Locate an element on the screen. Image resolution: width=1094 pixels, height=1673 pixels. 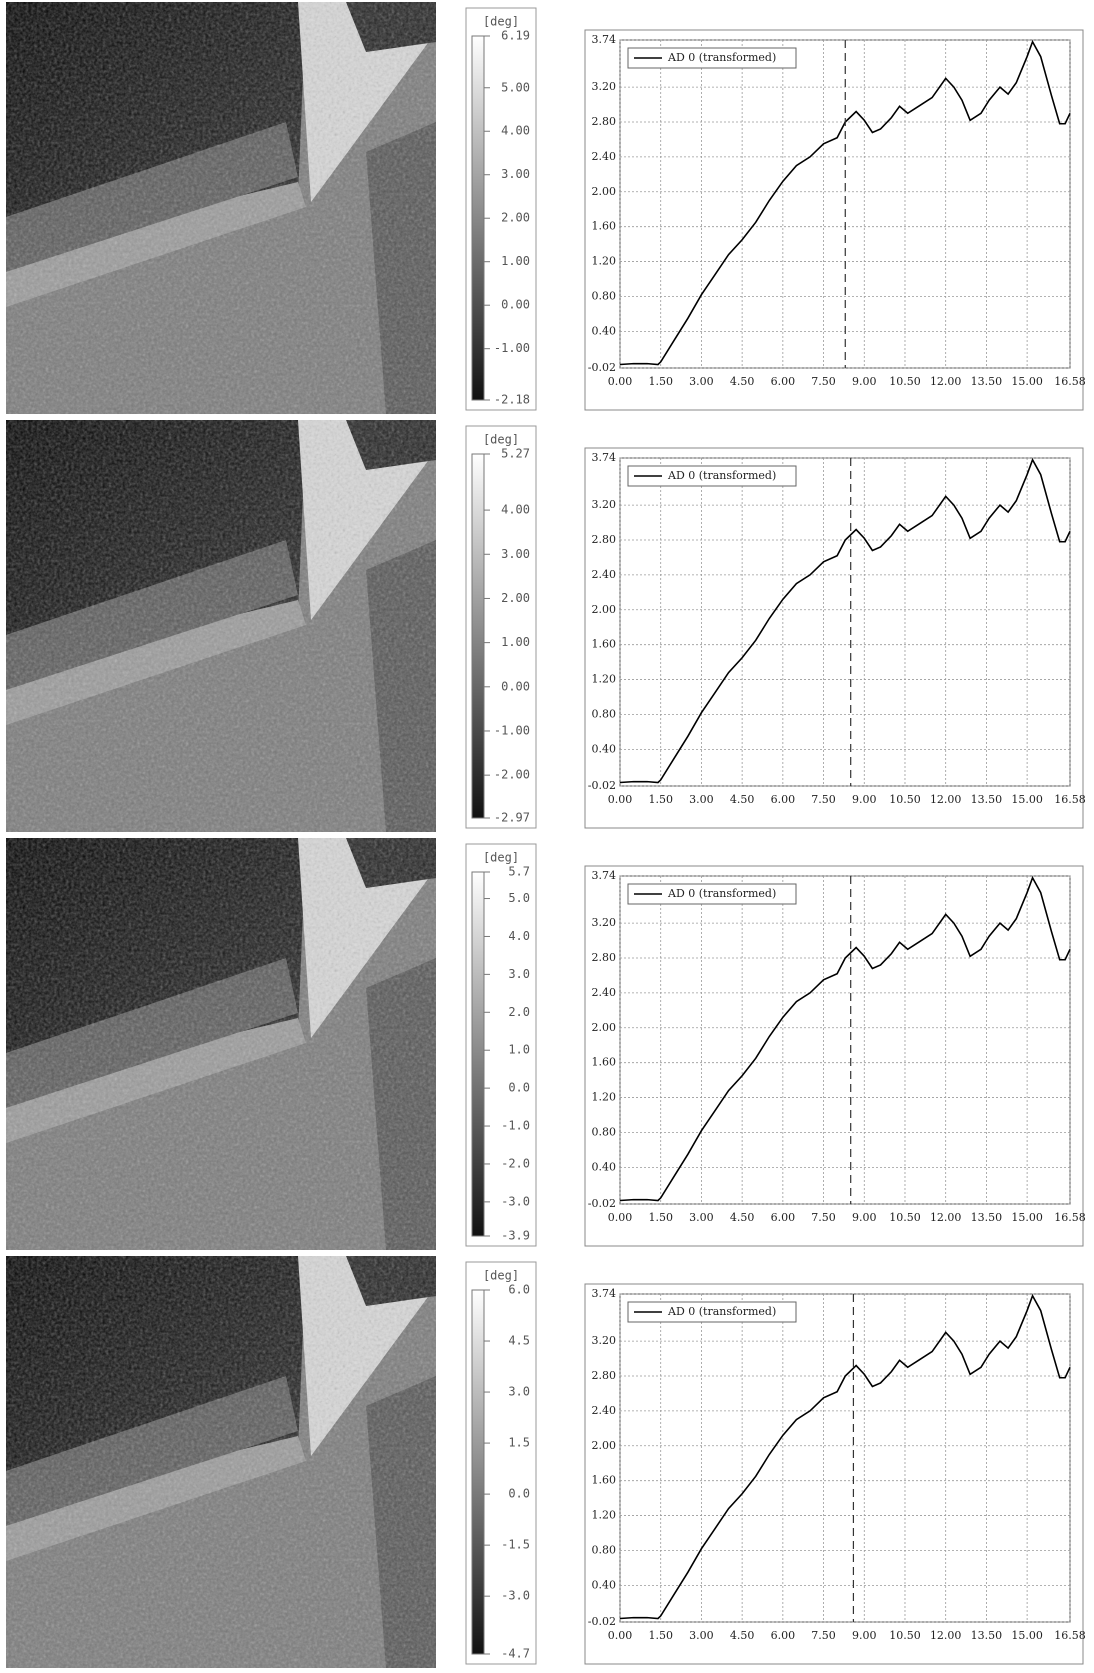
colorbar-tick-label: -3.9 is located at coordinates (515, 1236).